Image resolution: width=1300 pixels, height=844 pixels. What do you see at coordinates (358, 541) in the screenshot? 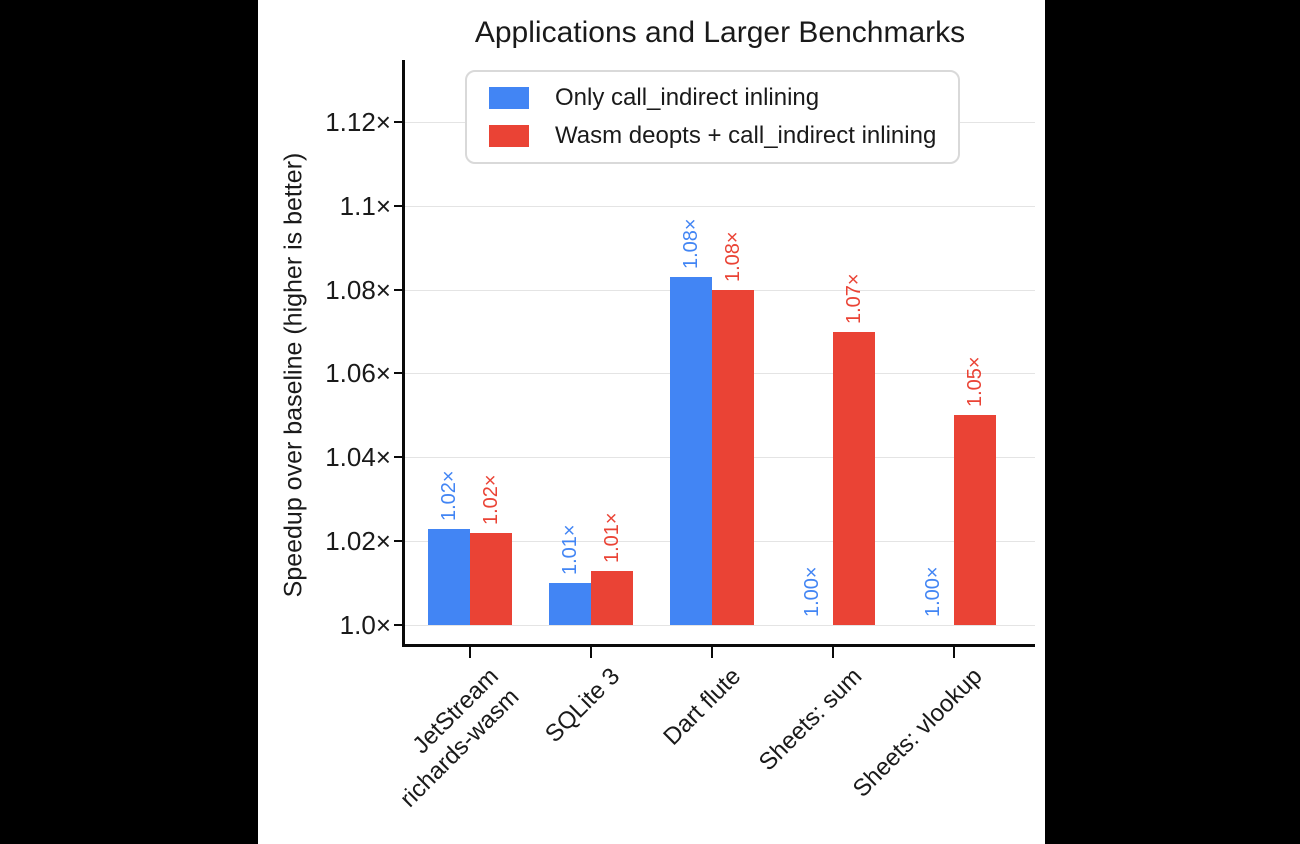
I see `y-tick-label: 1.02×` at bounding box center [358, 541].